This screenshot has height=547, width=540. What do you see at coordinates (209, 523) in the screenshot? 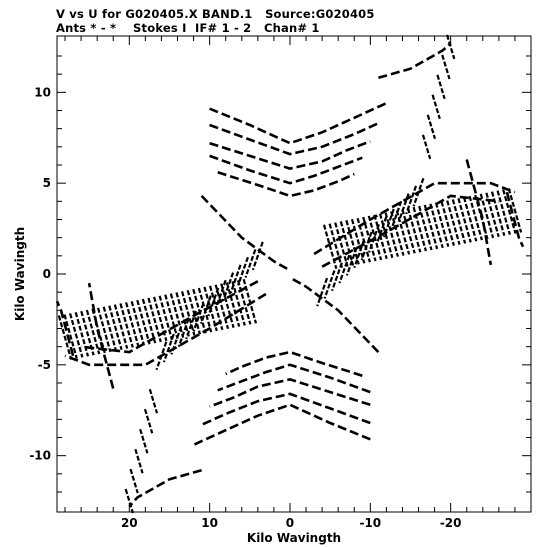
I see `x-tick-label: 10` at bounding box center [209, 523].